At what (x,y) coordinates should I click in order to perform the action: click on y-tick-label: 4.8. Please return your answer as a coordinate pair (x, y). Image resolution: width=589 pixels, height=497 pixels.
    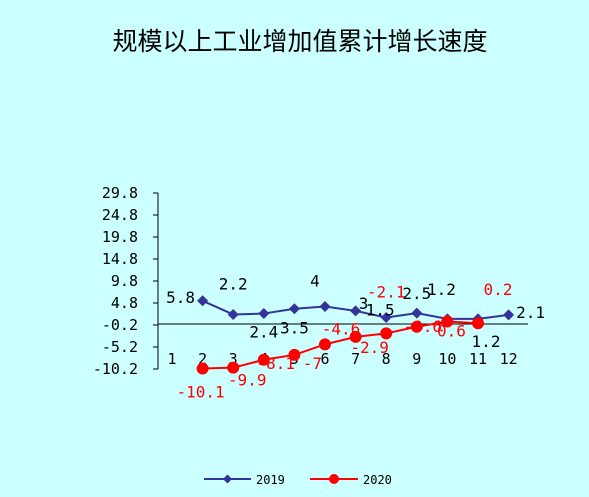
    Looking at the image, I should click on (124, 303).